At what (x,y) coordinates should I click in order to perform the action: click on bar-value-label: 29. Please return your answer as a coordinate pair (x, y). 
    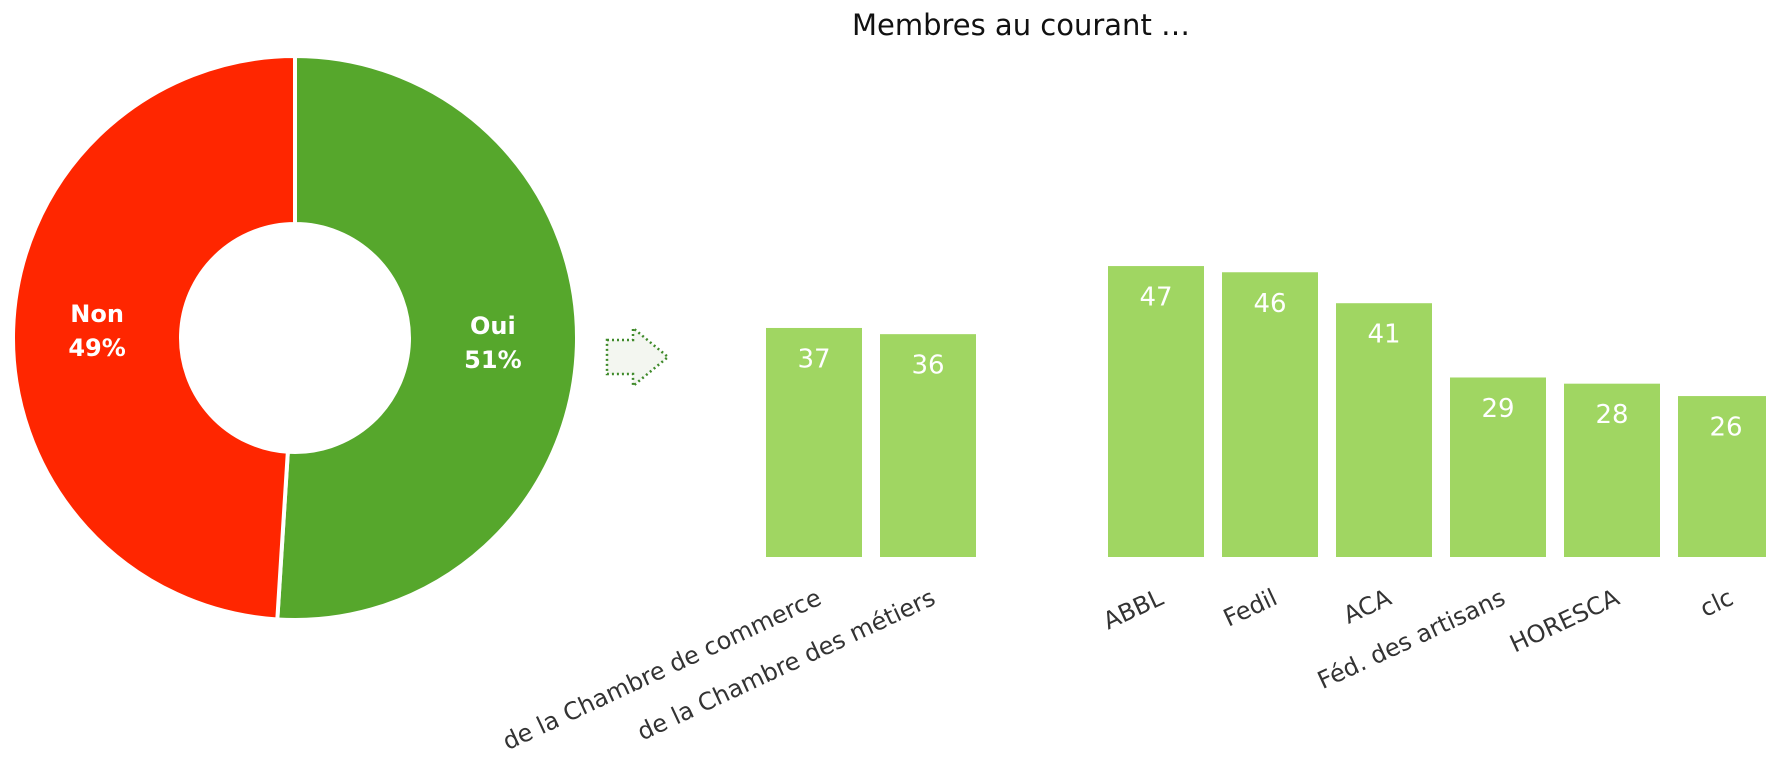
    Looking at the image, I should click on (1497, 409).